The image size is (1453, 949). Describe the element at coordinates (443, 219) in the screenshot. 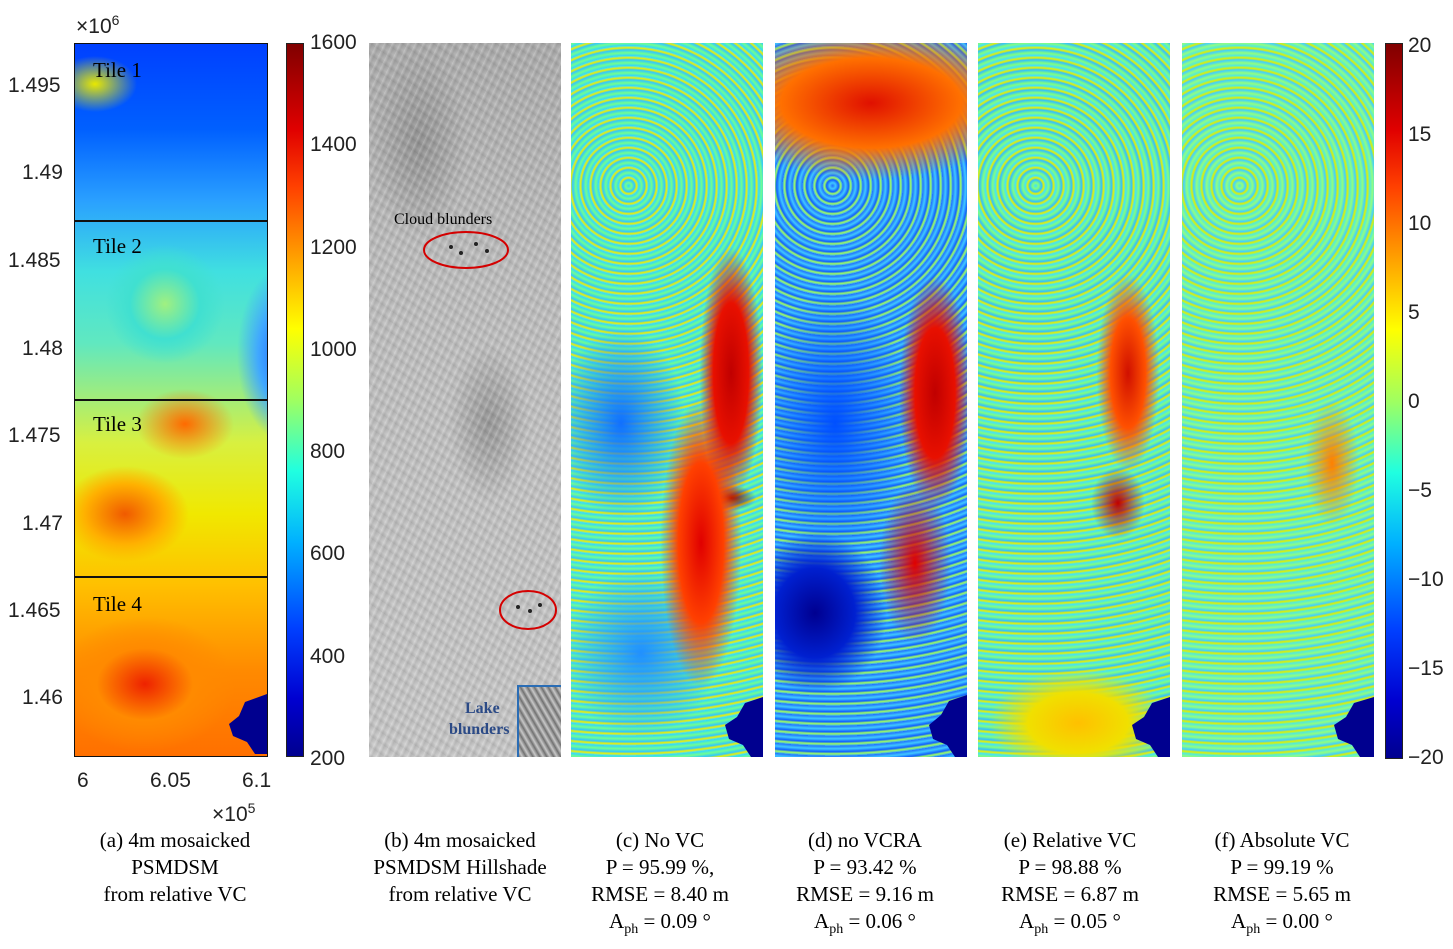

I see `cloud-blunders-label: Cloud blunders` at that location.